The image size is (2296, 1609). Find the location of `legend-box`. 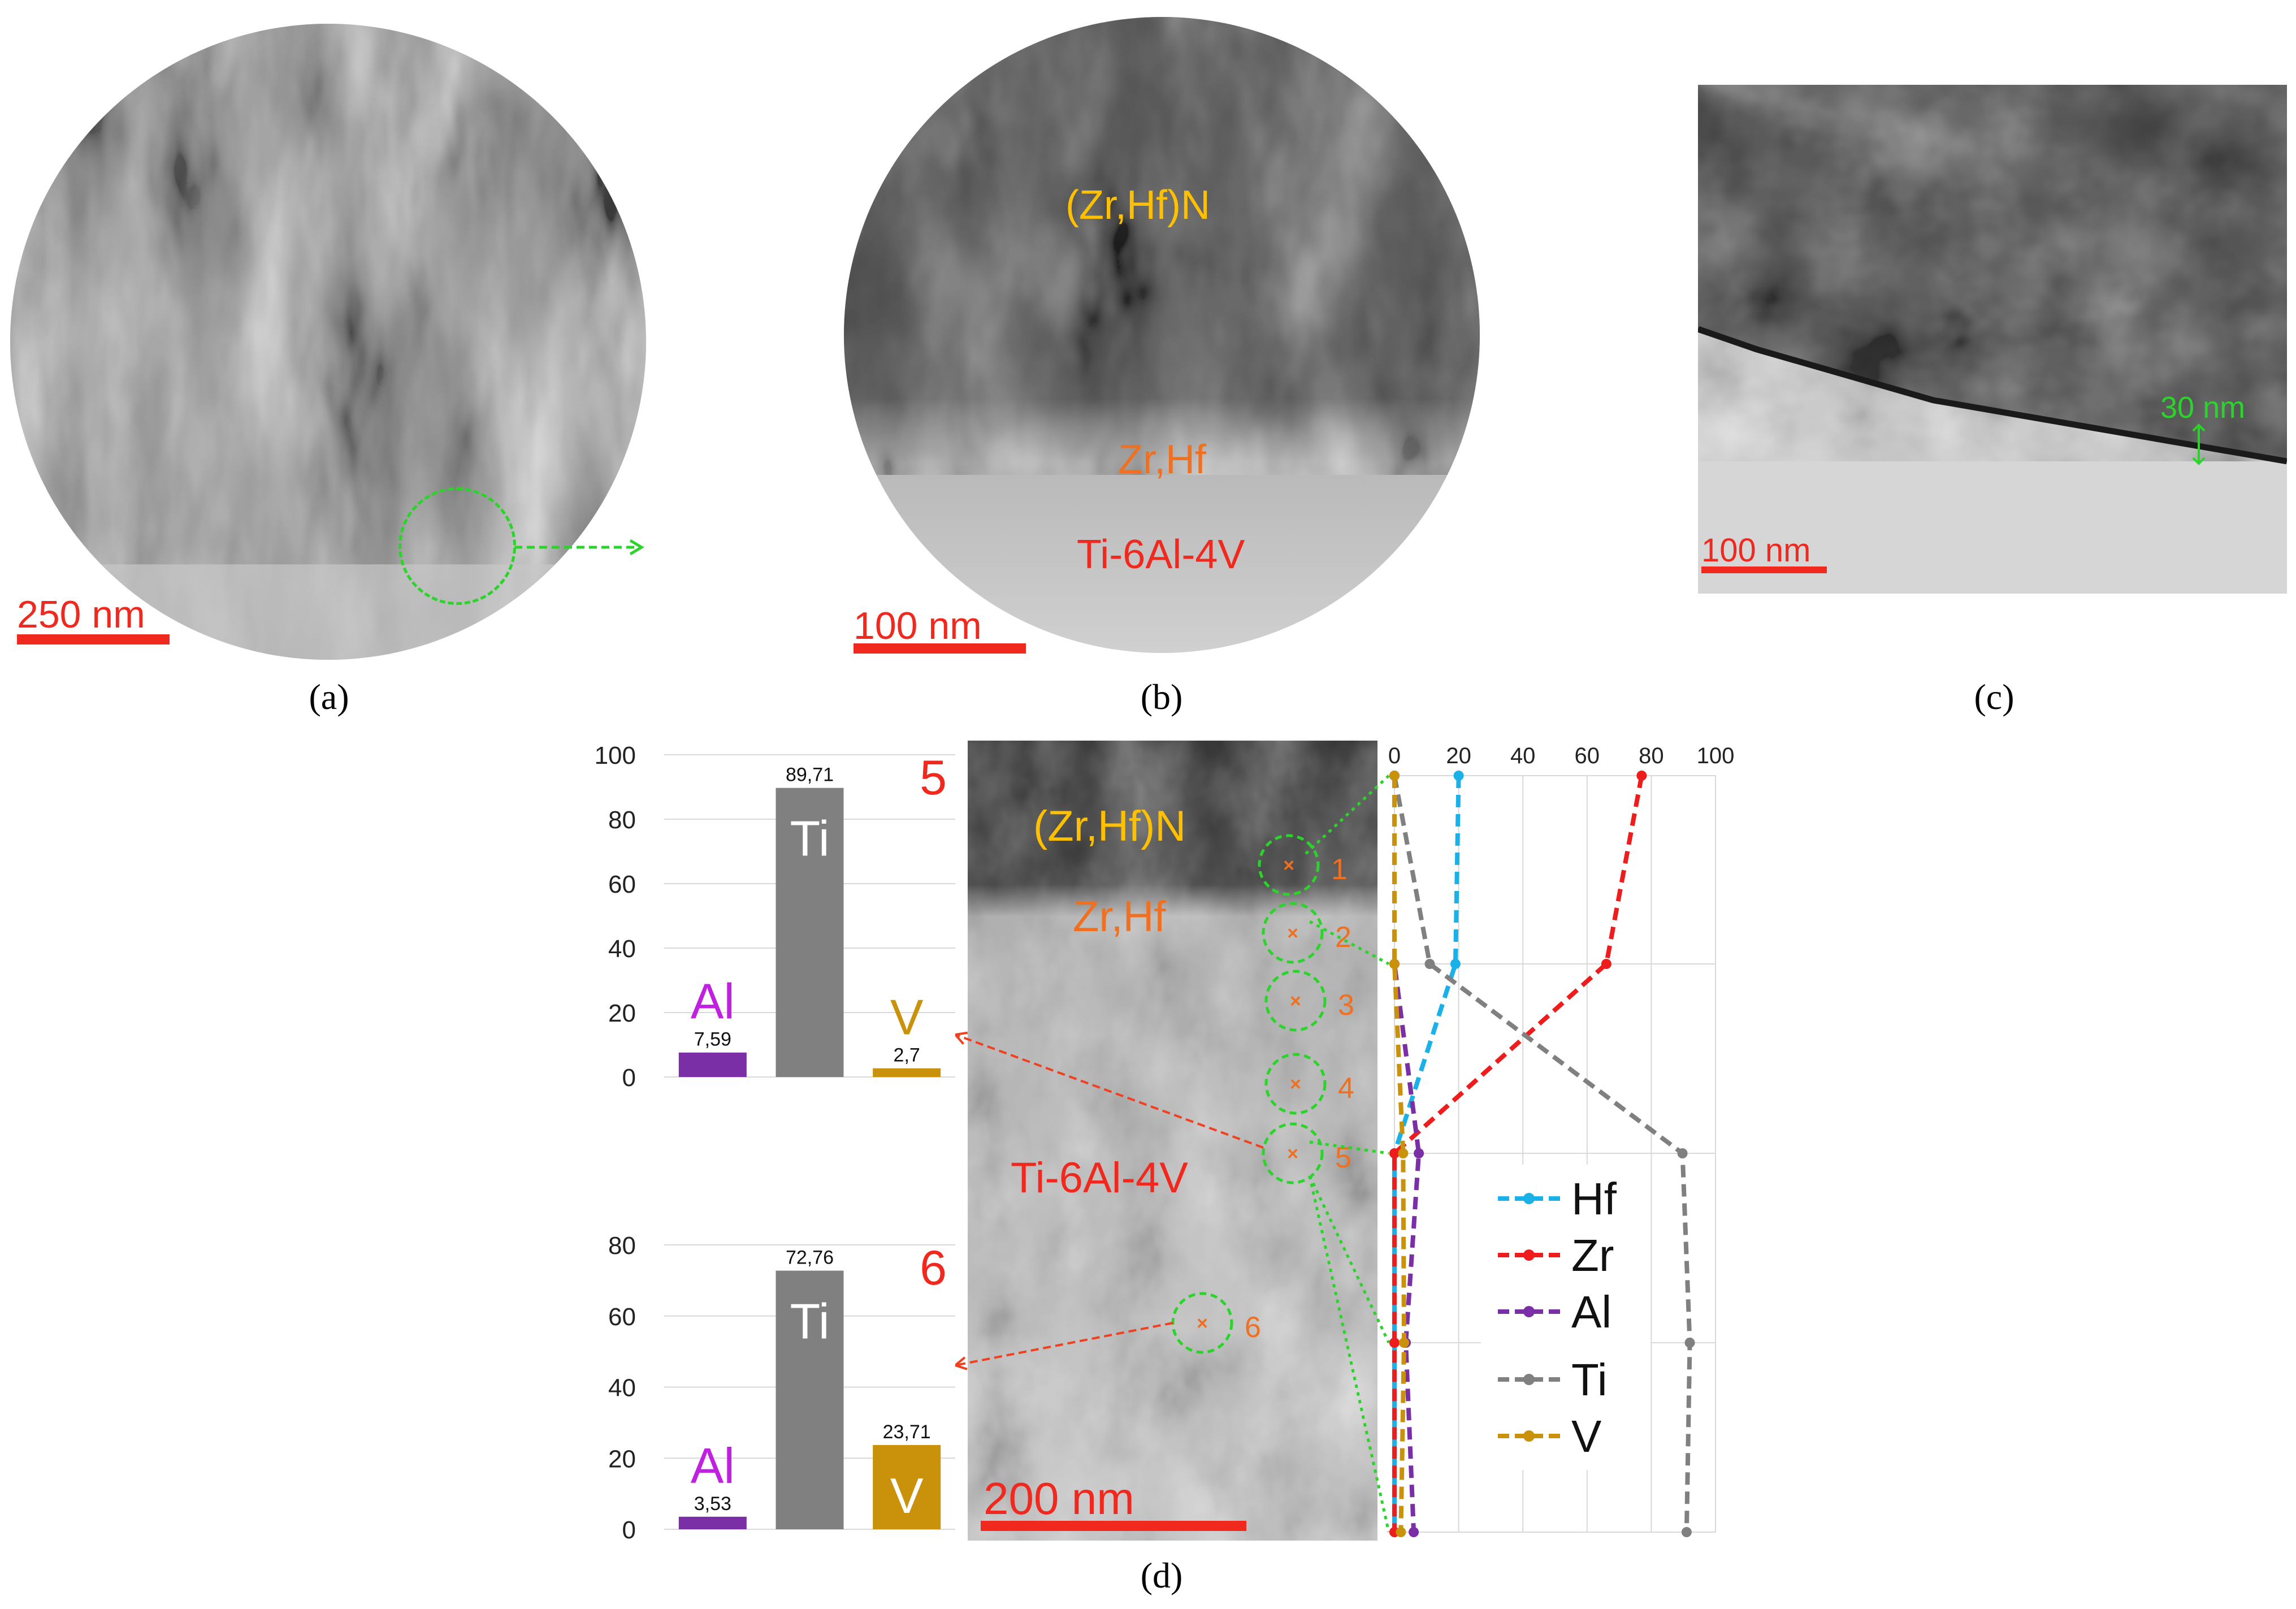

legend-box is located at coordinates (1566, 1317).